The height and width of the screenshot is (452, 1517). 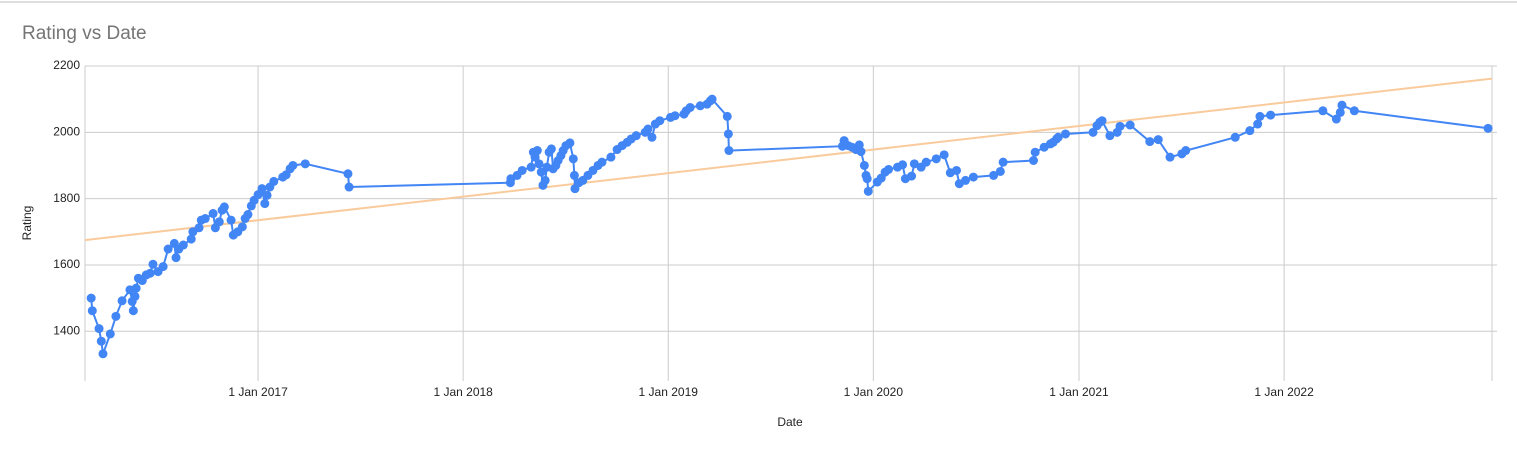 What do you see at coordinates (463, 392) in the screenshot?
I see `x-tick-label: 1 Jan 2018` at bounding box center [463, 392].